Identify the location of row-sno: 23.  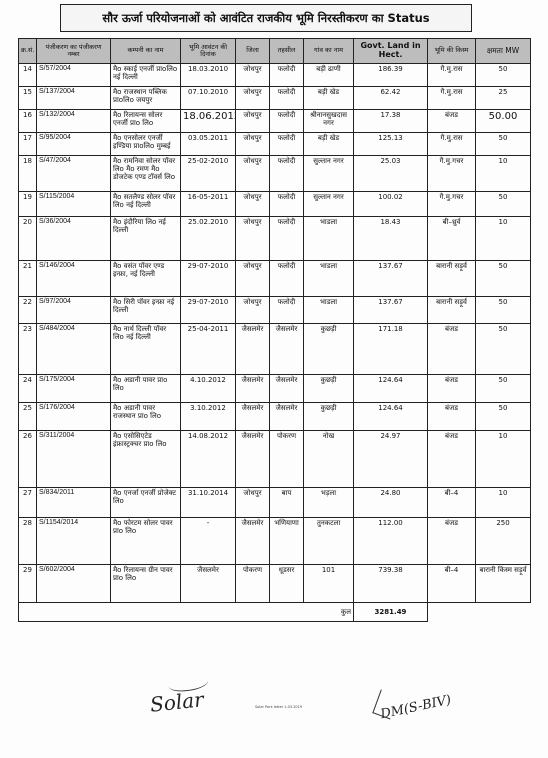
(27, 349).